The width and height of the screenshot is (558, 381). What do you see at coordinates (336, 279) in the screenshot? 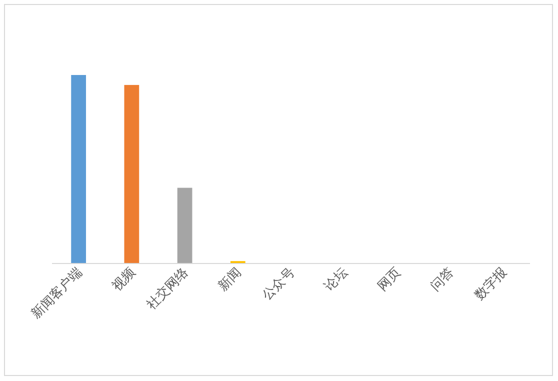
I see `x-tick-label: 论坛` at bounding box center [336, 279].